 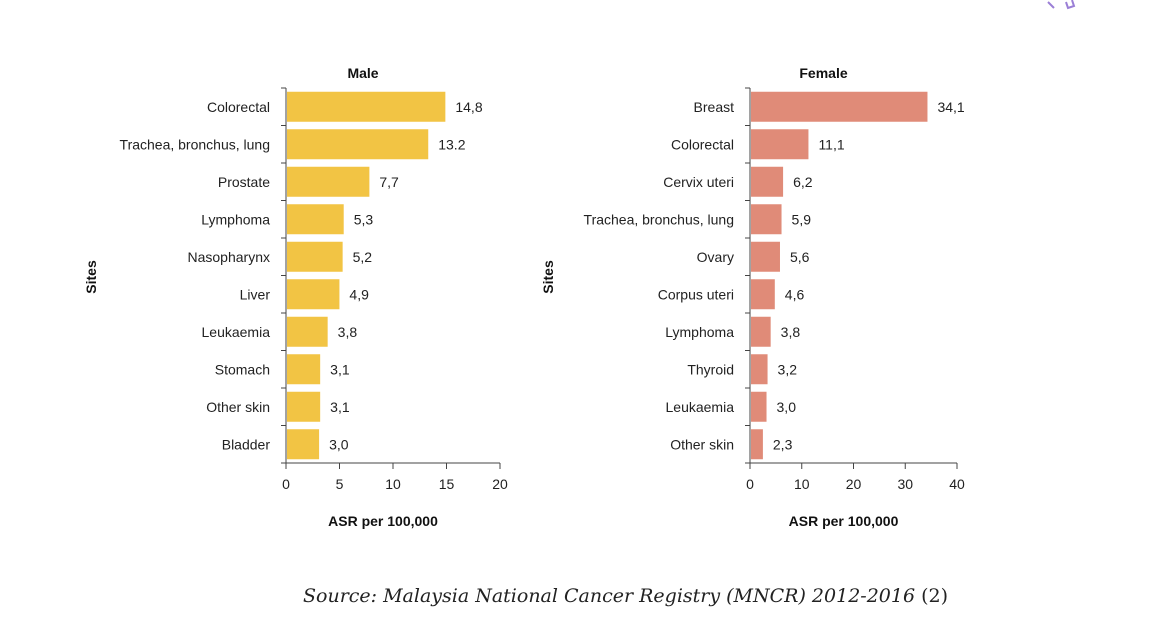 What do you see at coordinates (389, 182) in the screenshot?
I see `male-value-label: 7,7` at bounding box center [389, 182].